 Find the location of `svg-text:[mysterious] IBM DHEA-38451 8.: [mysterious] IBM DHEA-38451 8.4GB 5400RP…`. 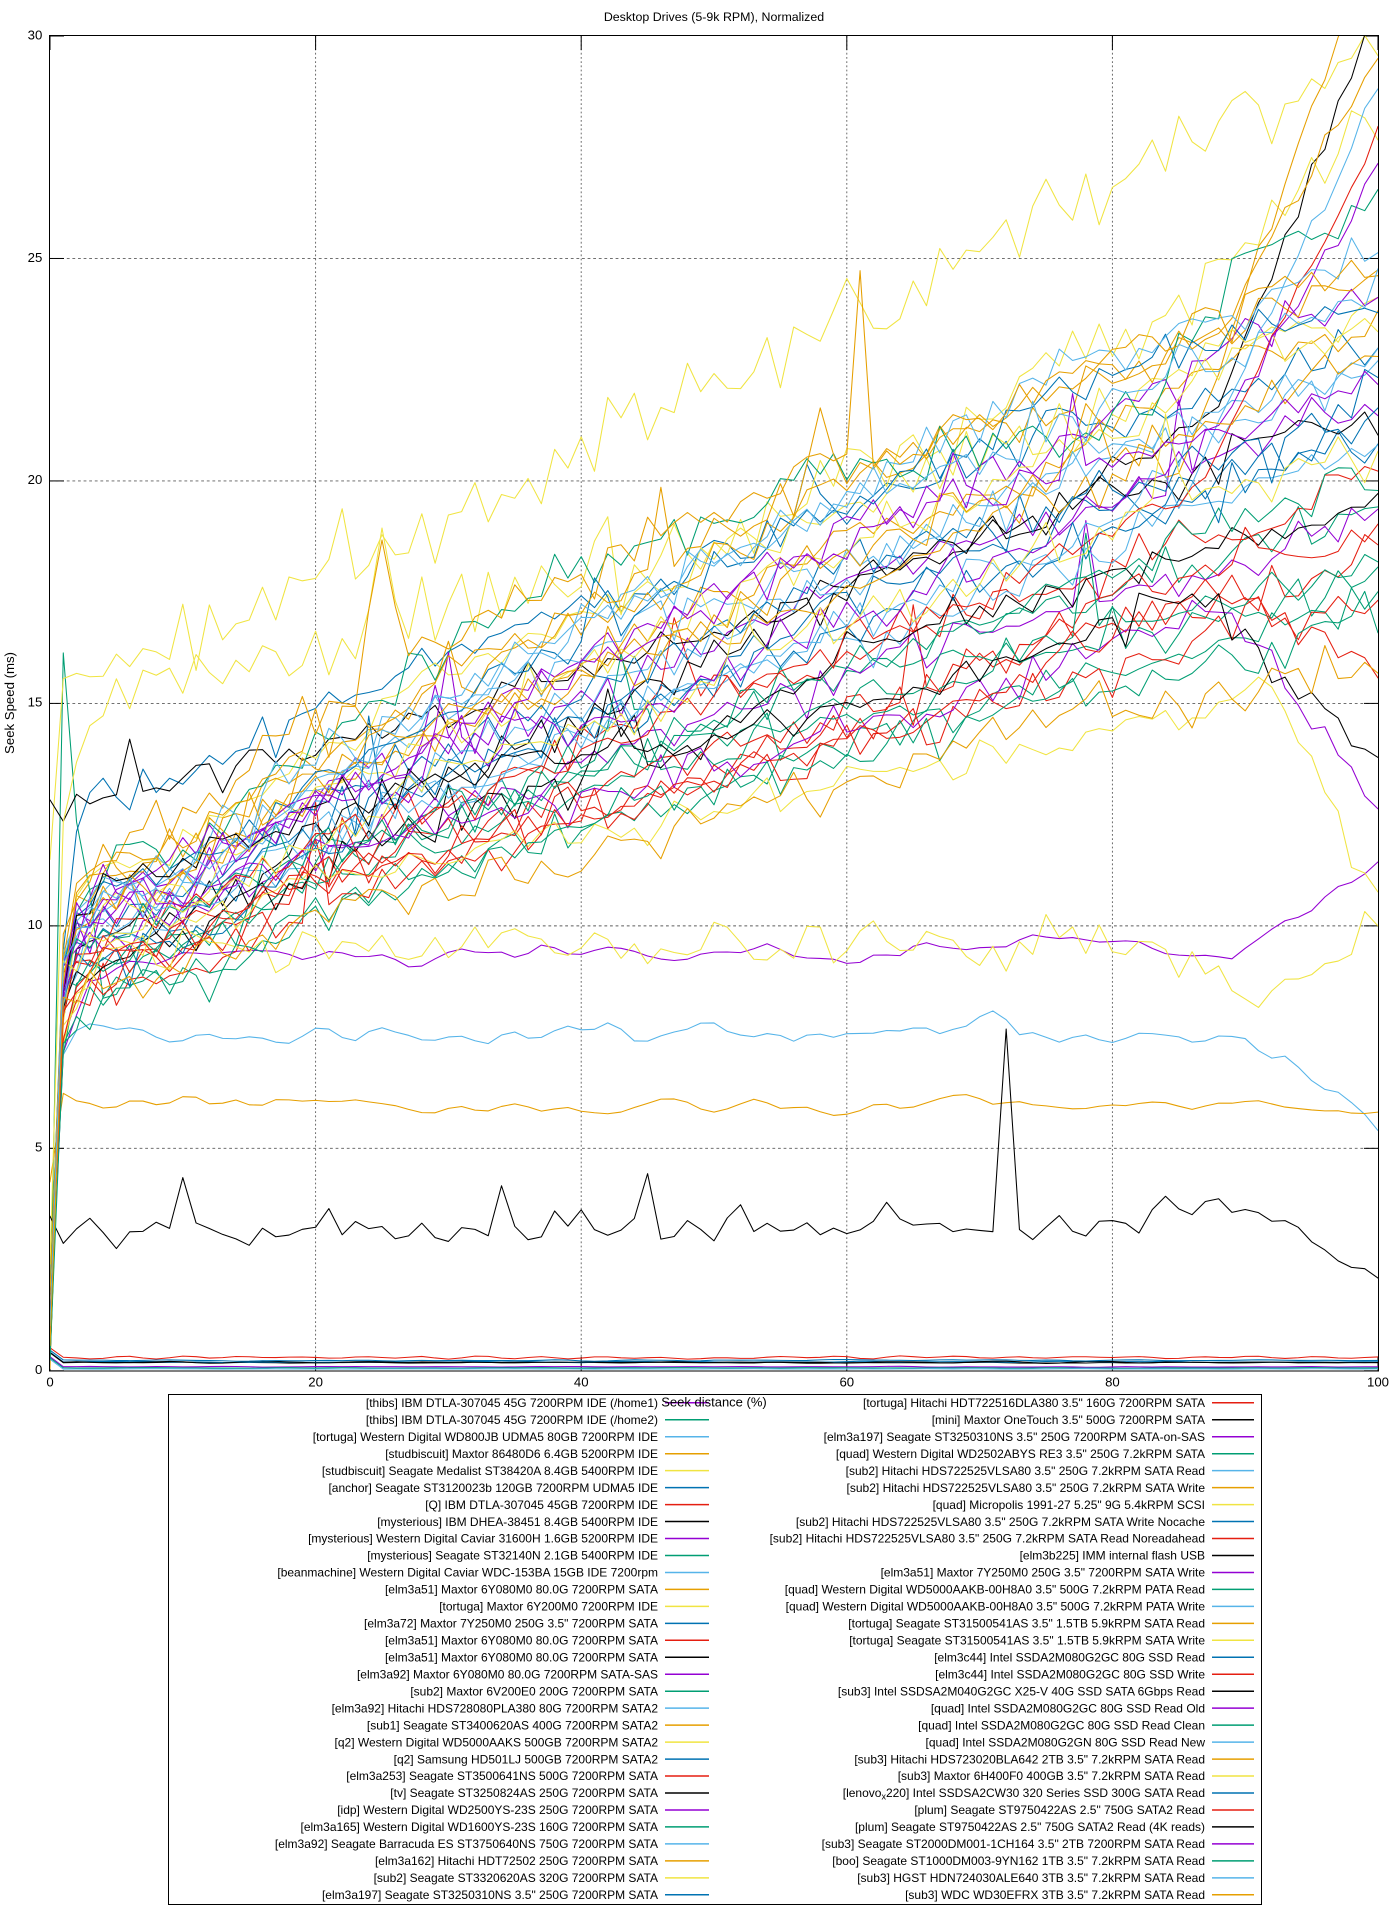

svg-text:[mysterious] IBM DHEA-38451 8.: [mysterious] IBM DHEA-38451 8.4GB 5400RP… is located at coordinates (517, 1522).